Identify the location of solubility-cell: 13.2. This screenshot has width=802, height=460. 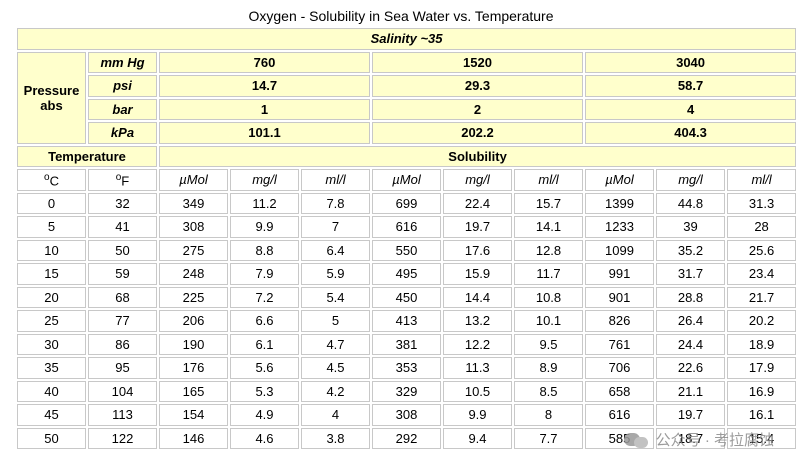
(477, 321).